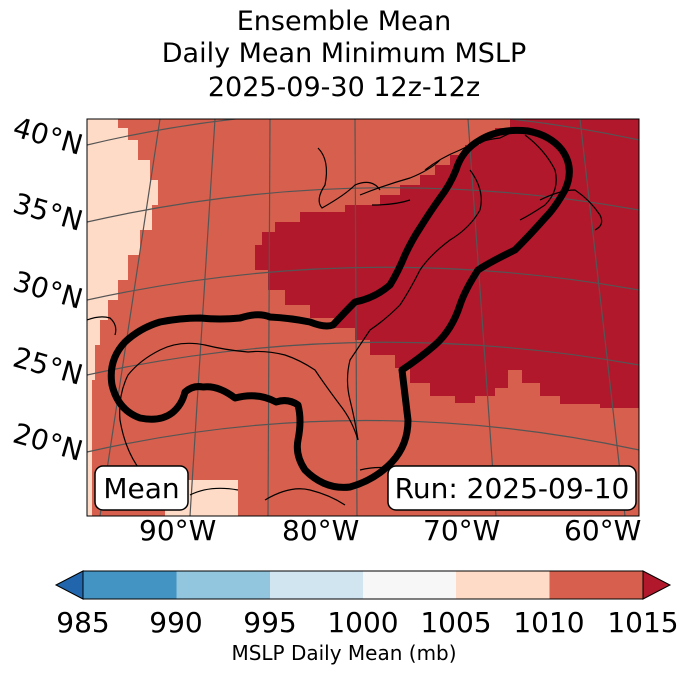 Image resolution: width=688 pixels, height=674 pixels. Describe the element at coordinates (462, 530) in the screenshot. I see `lon-label-70w: 70°W` at that location.